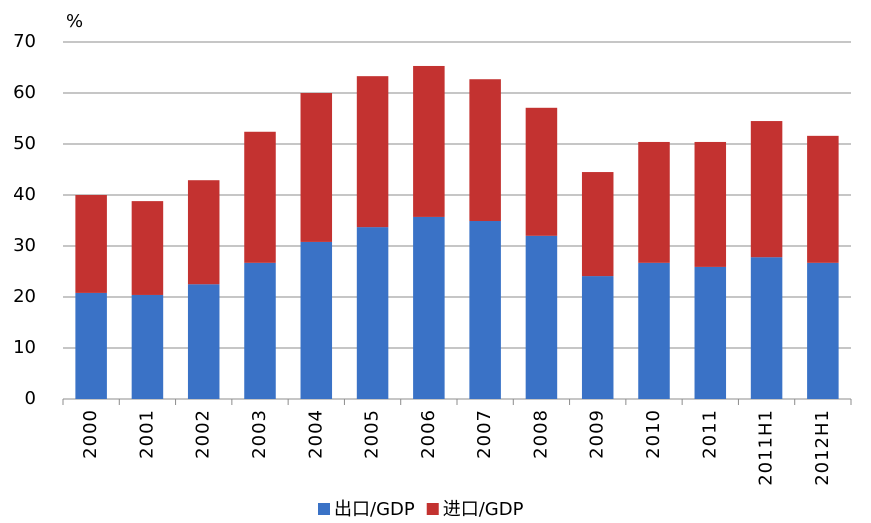 The width and height of the screenshot is (871, 523). I want to click on x-tick-label: 2003, so click(259, 434).